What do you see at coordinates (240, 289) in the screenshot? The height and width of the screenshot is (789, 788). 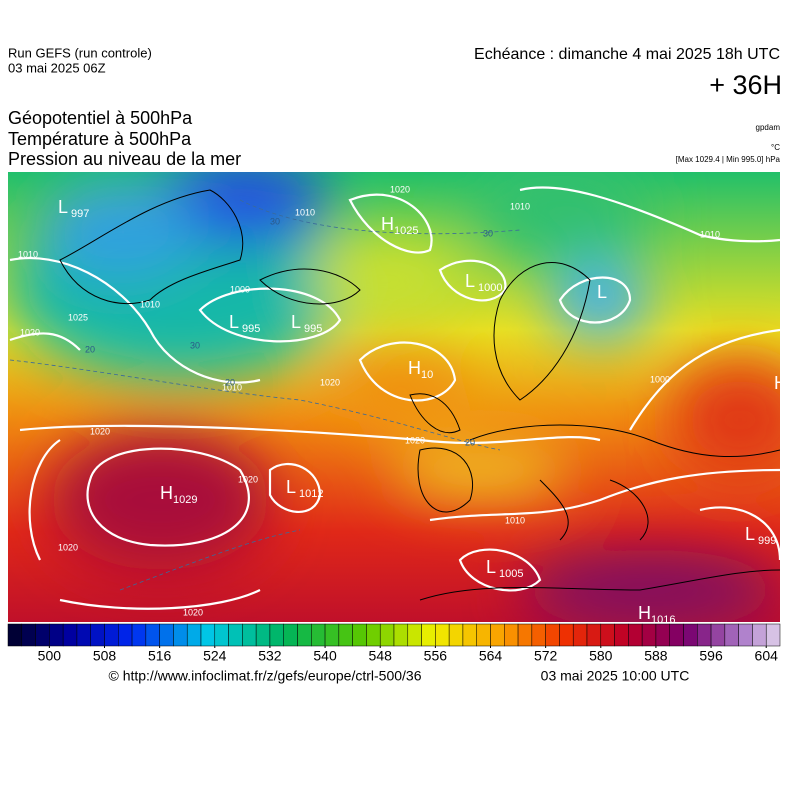 I see `isobar-label: 1000` at bounding box center [240, 289].